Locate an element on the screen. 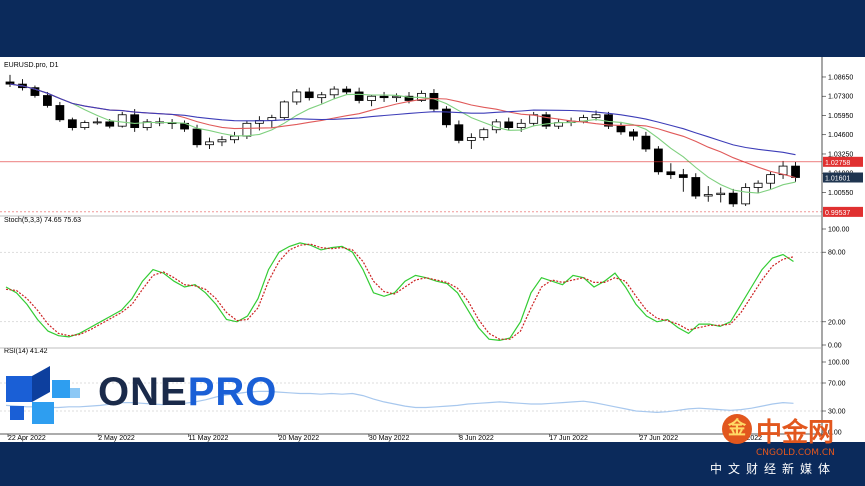  rsi-line is located at coordinates (399, 402).